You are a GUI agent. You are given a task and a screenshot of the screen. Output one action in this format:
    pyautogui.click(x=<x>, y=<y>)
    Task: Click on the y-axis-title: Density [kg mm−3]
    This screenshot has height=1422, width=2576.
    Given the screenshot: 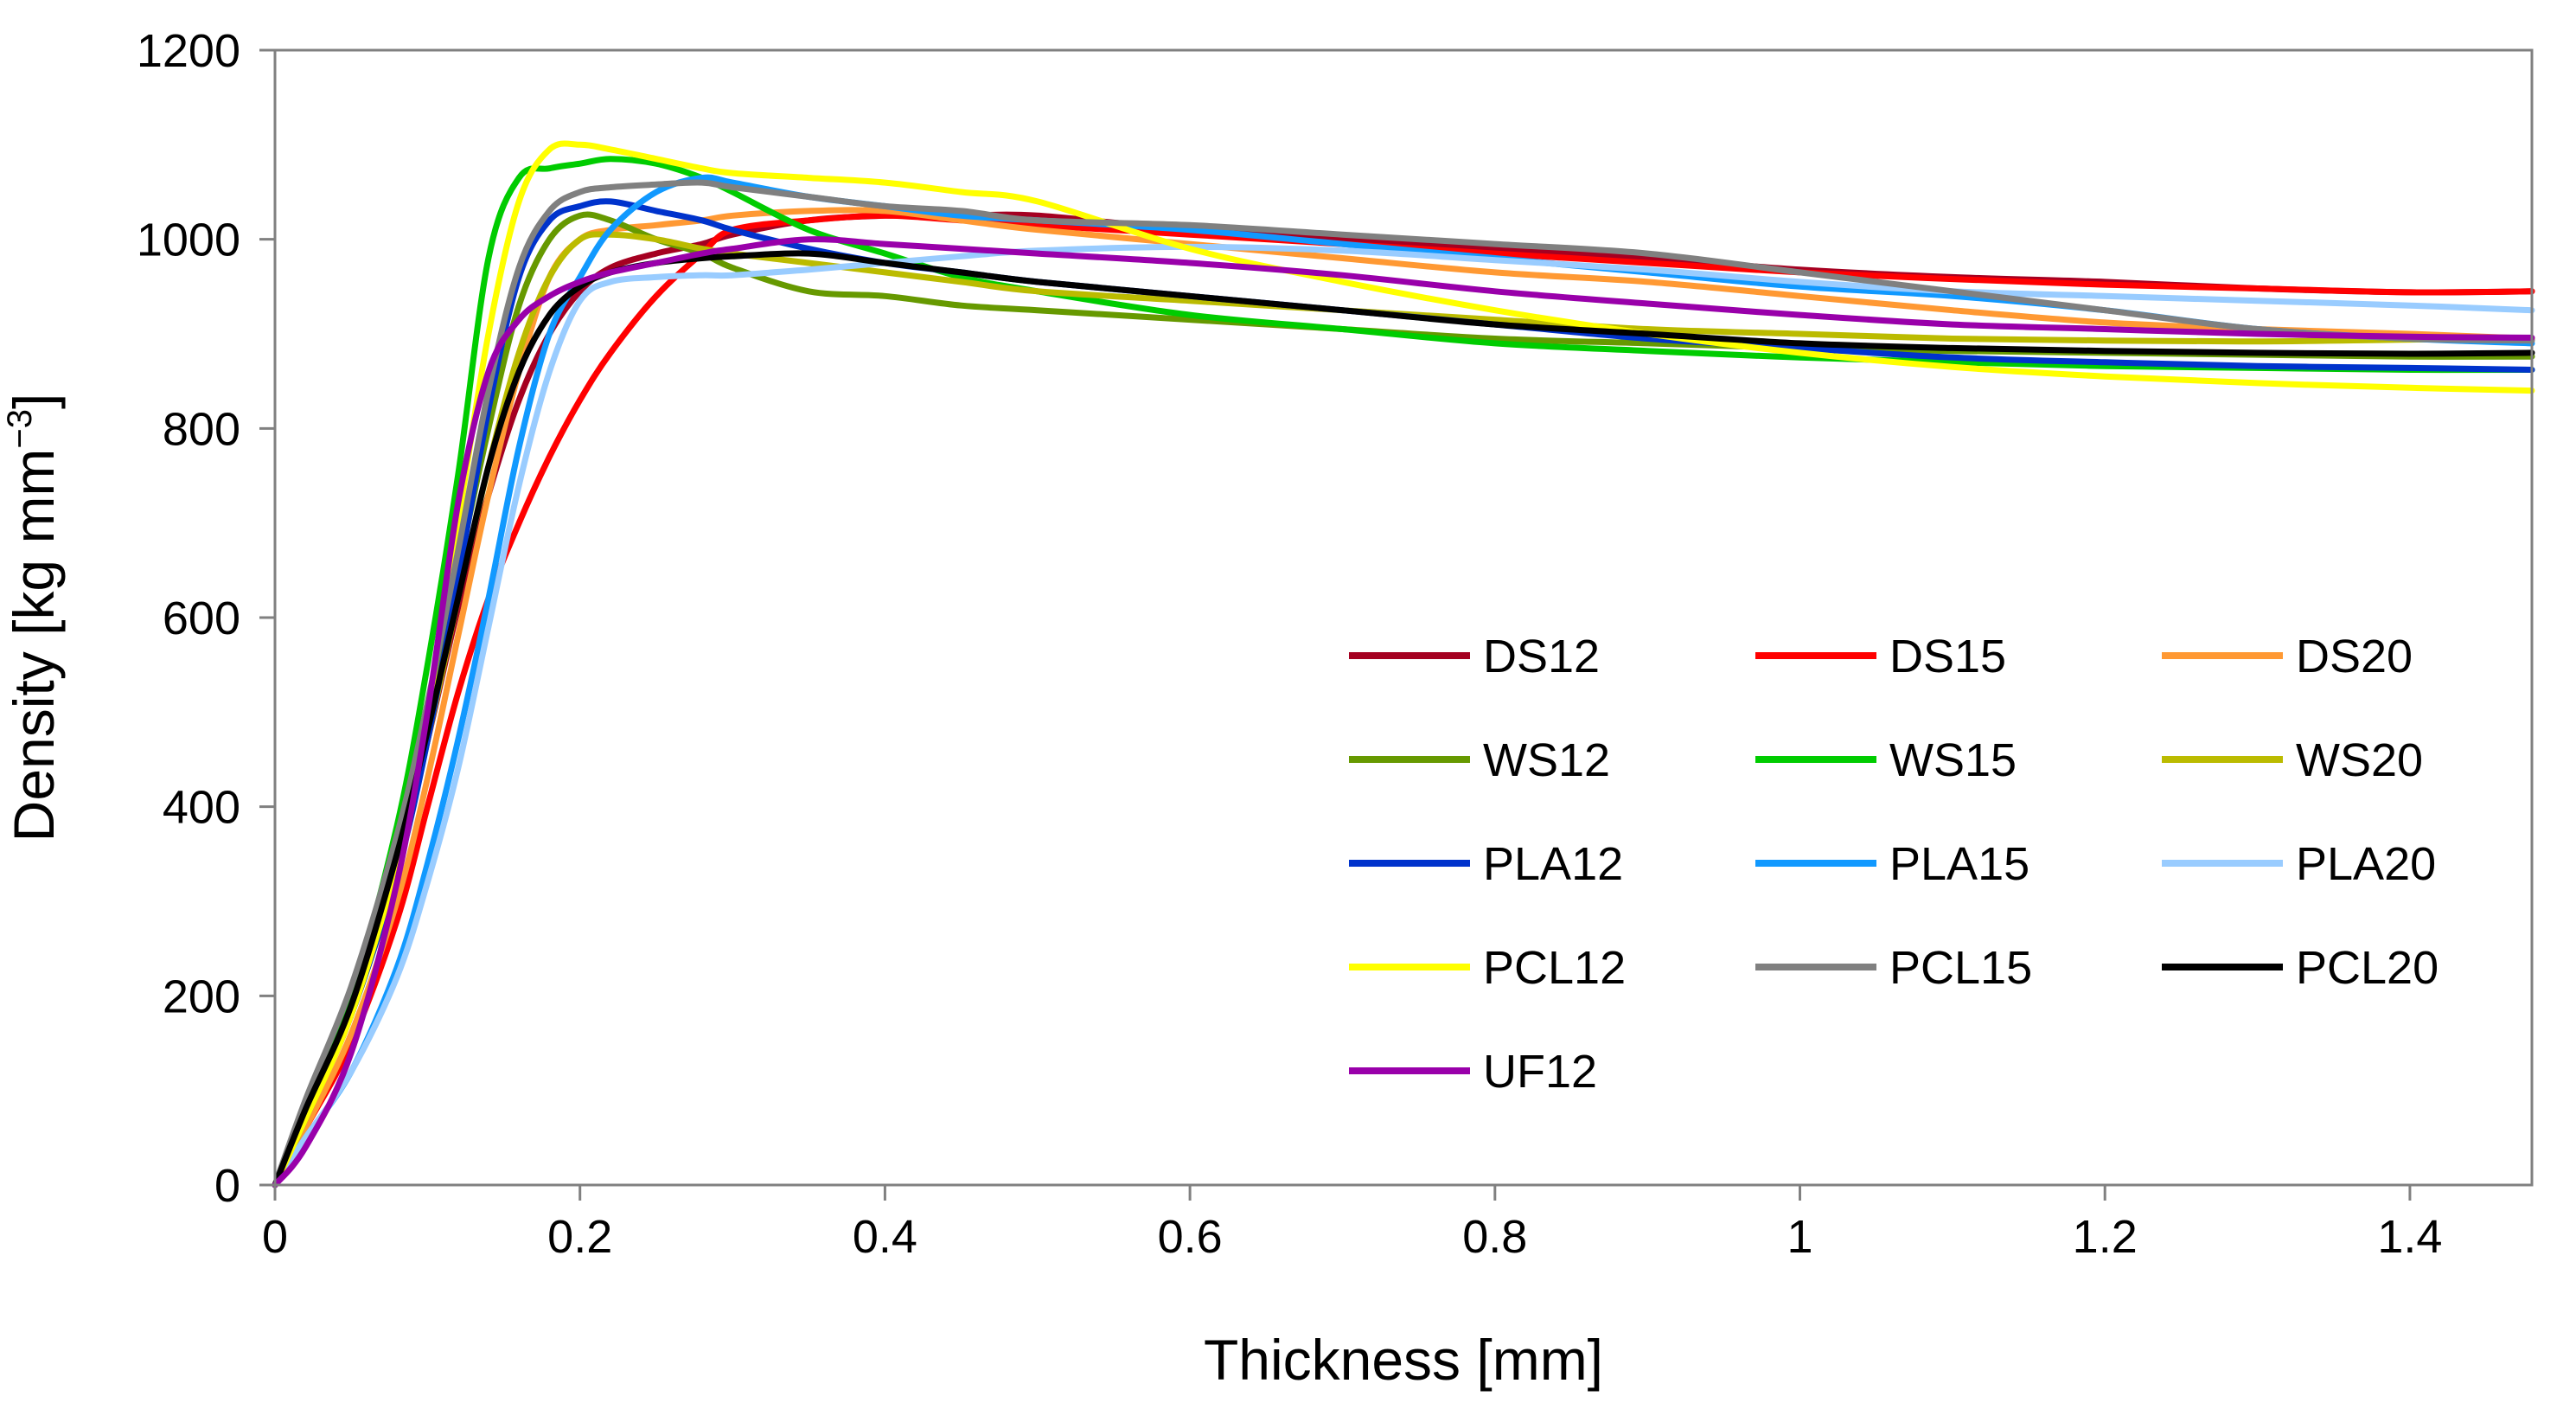 What is the action you would take?
    pyautogui.click(x=34, y=618)
    